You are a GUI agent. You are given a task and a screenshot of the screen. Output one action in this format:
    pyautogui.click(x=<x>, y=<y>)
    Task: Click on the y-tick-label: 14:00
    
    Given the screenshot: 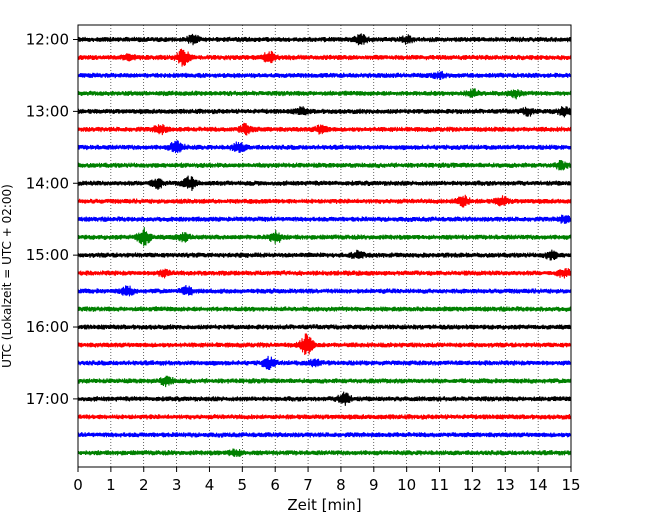 What is the action you would take?
    pyautogui.click(x=47, y=183)
    